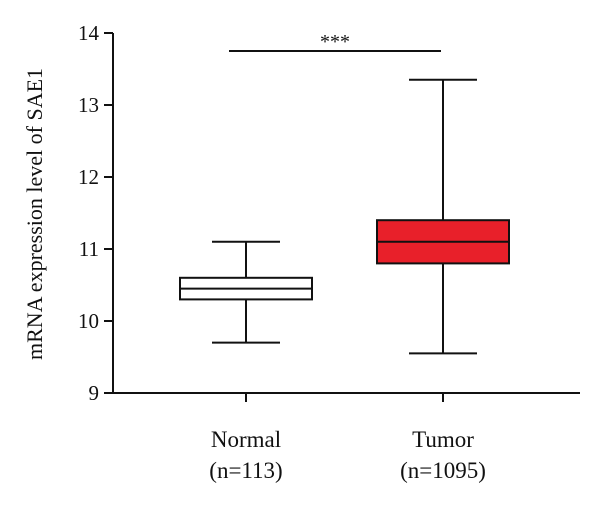 Image resolution: width=600 pixels, height=505 pixels. I want to click on x-category-count-label: (n=113), so click(245, 470).